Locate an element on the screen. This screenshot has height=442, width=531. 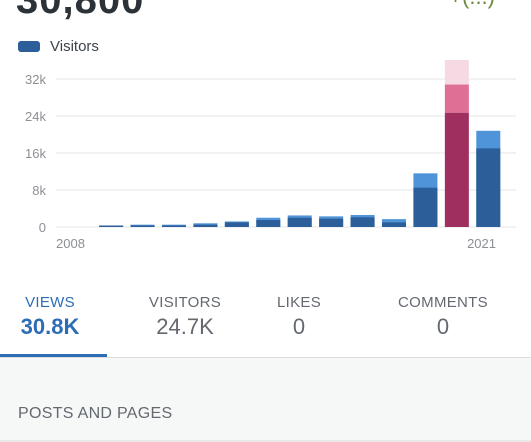
y-tick-label: 32k is located at coordinates (35, 79).